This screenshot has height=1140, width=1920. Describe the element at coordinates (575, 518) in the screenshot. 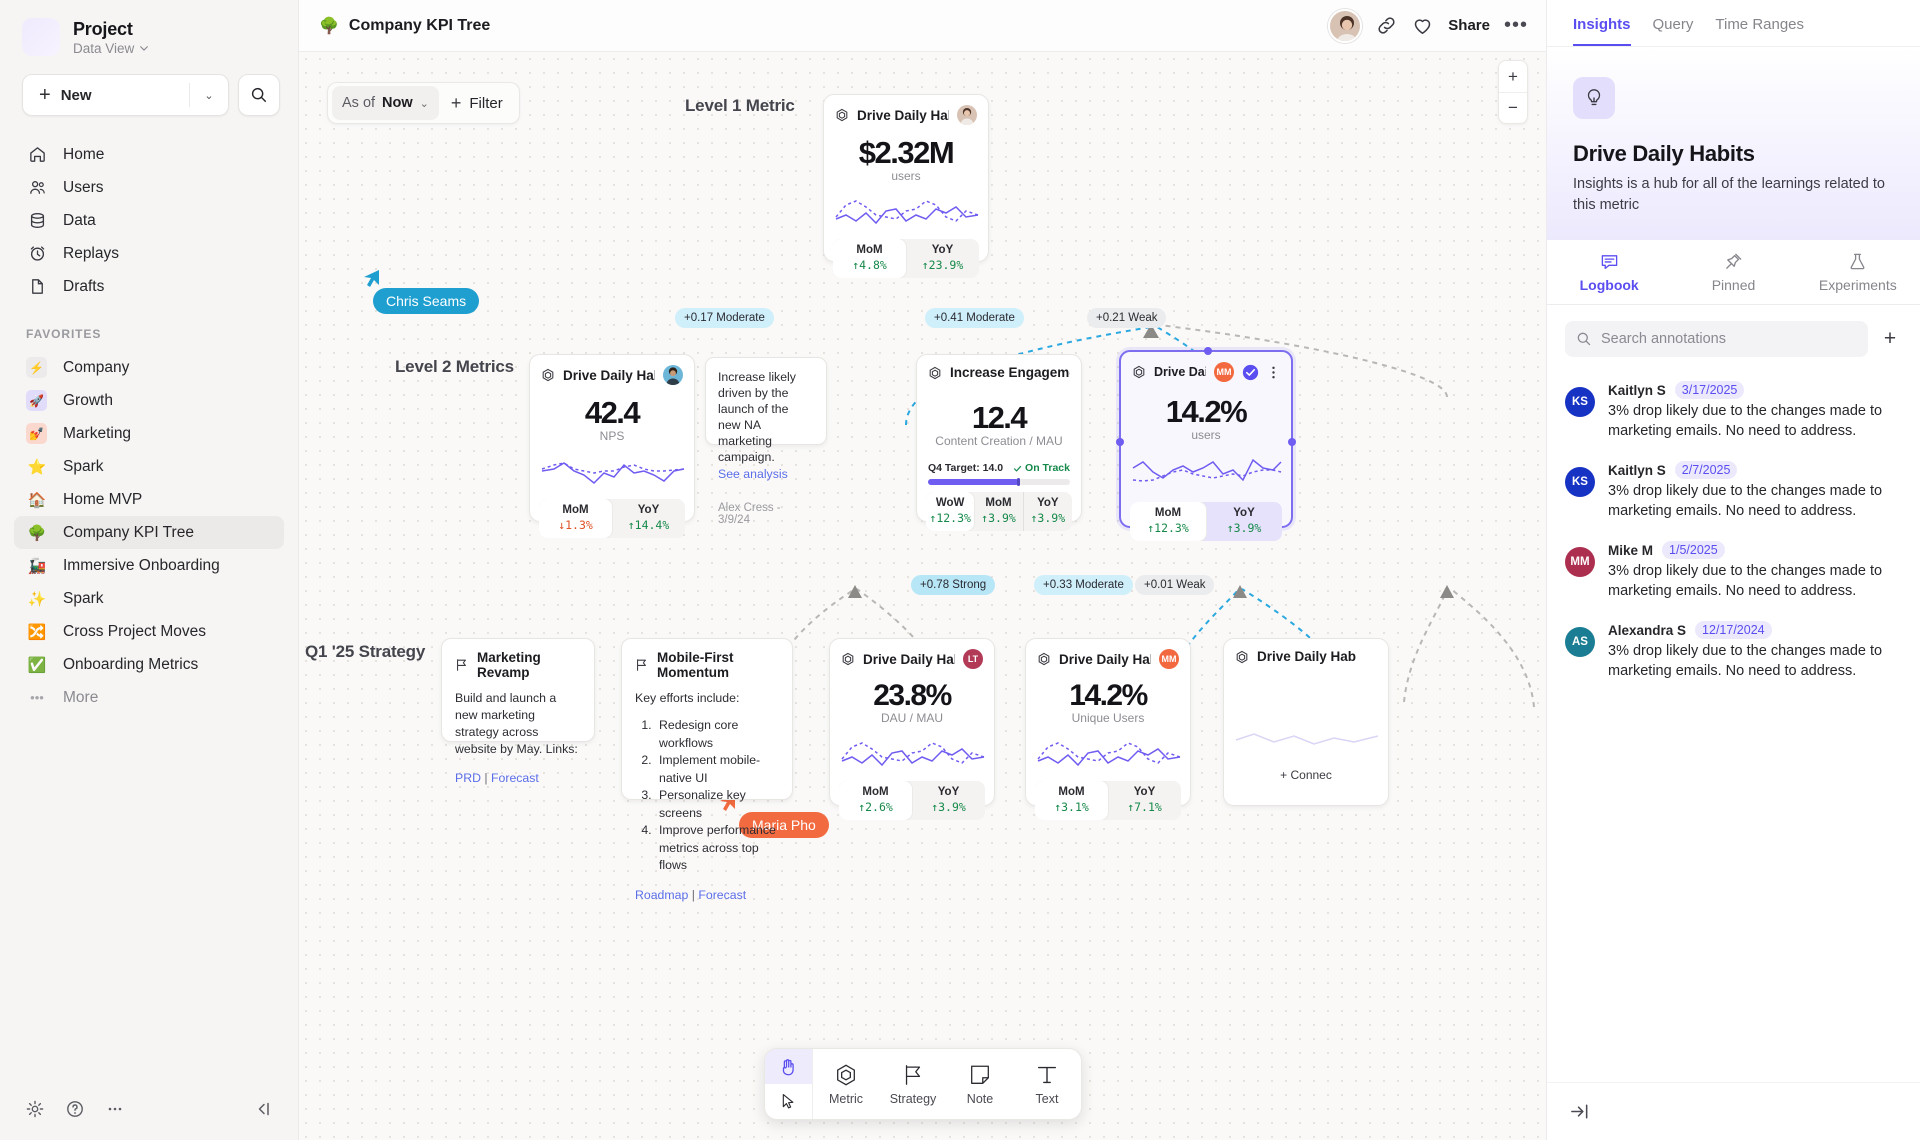

I see `stat-mom: MoM ↓1.3%` at that location.